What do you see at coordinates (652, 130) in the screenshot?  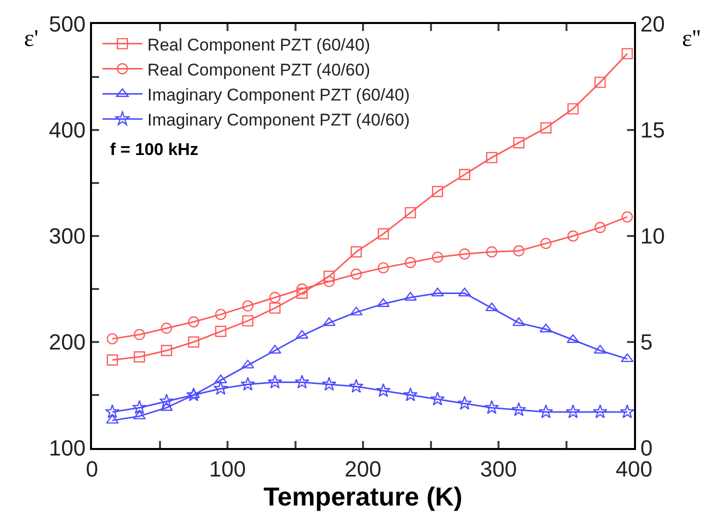 I see `y2-tick-label: 15` at bounding box center [652, 130].